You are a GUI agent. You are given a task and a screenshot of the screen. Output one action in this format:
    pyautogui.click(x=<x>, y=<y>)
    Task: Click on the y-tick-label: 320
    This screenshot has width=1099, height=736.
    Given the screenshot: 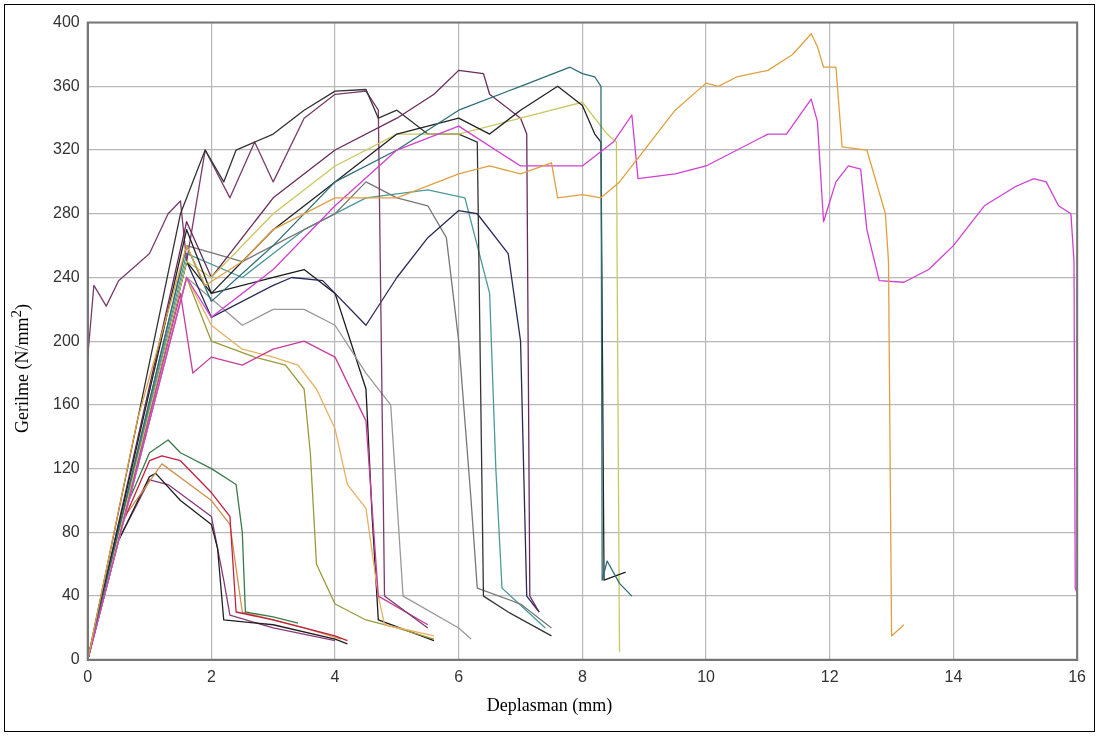 What is the action you would take?
    pyautogui.click(x=66, y=149)
    